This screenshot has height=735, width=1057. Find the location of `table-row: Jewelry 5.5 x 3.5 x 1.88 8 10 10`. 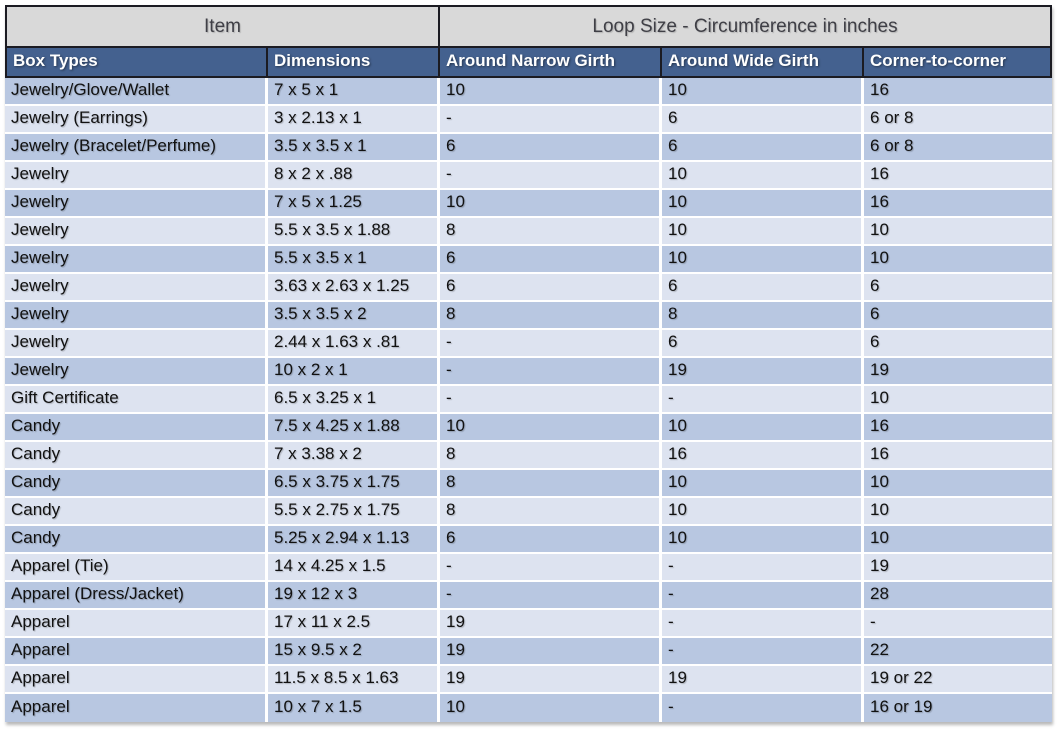

table-row: Jewelry 5.5 x 3.5 x 1.88 8 10 10 is located at coordinates (529, 232).